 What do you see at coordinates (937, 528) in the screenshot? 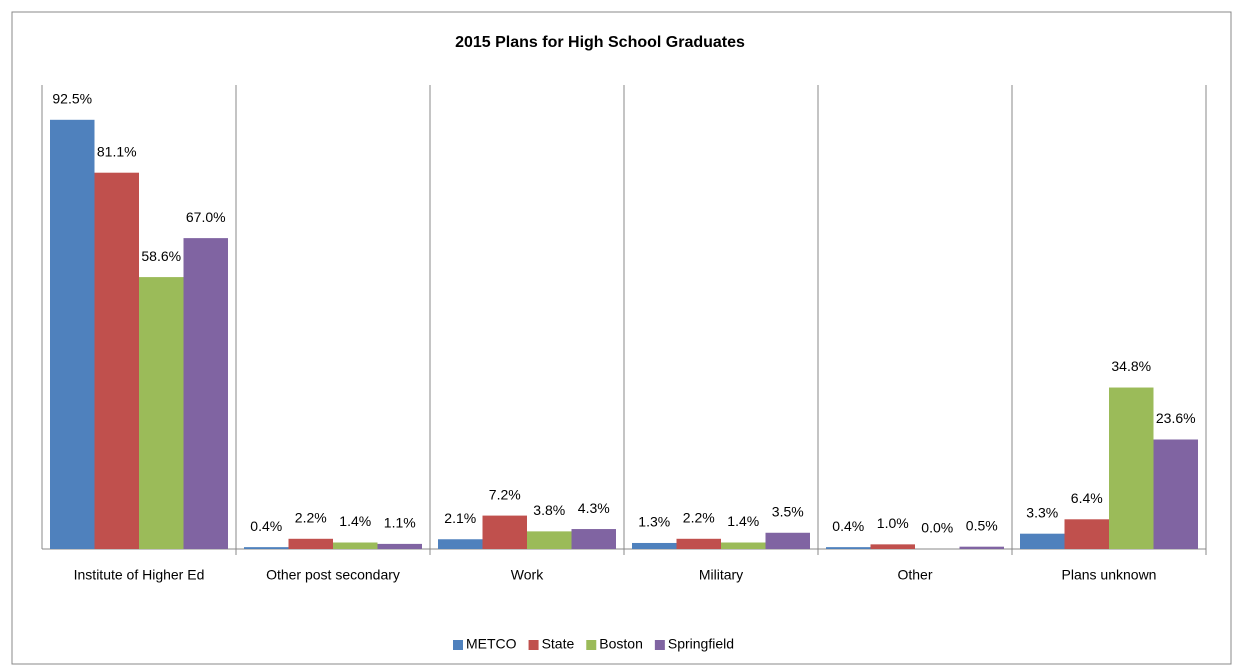
I see `data-label: 0.0%` at bounding box center [937, 528].